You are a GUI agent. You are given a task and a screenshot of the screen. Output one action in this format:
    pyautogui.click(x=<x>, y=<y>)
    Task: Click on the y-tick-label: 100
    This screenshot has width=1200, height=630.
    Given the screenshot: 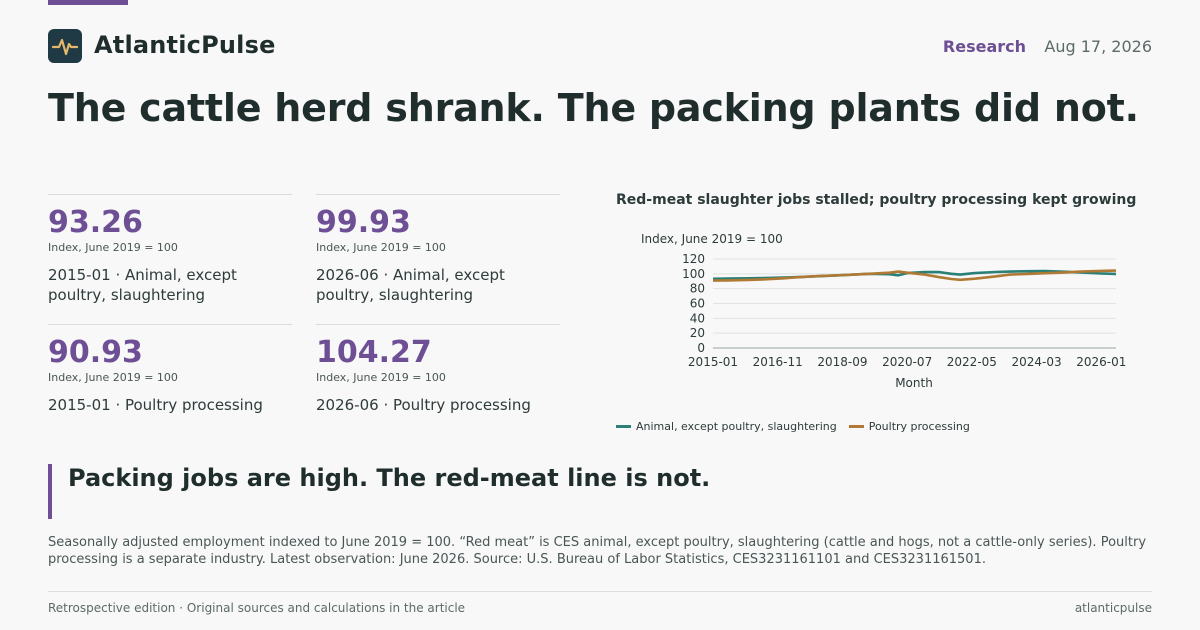 What is the action you would take?
    pyautogui.click(x=693, y=274)
    